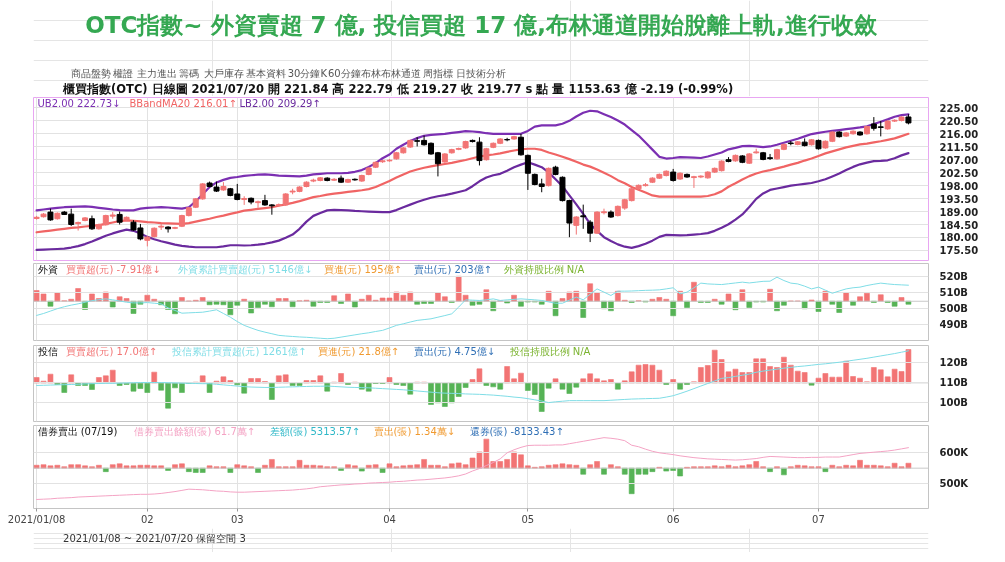 The image size is (1005, 562). What do you see at coordinates (959, 173) in the screenshot?
I see `y-tick-label: 202.50` at bounding box center [959, 173].